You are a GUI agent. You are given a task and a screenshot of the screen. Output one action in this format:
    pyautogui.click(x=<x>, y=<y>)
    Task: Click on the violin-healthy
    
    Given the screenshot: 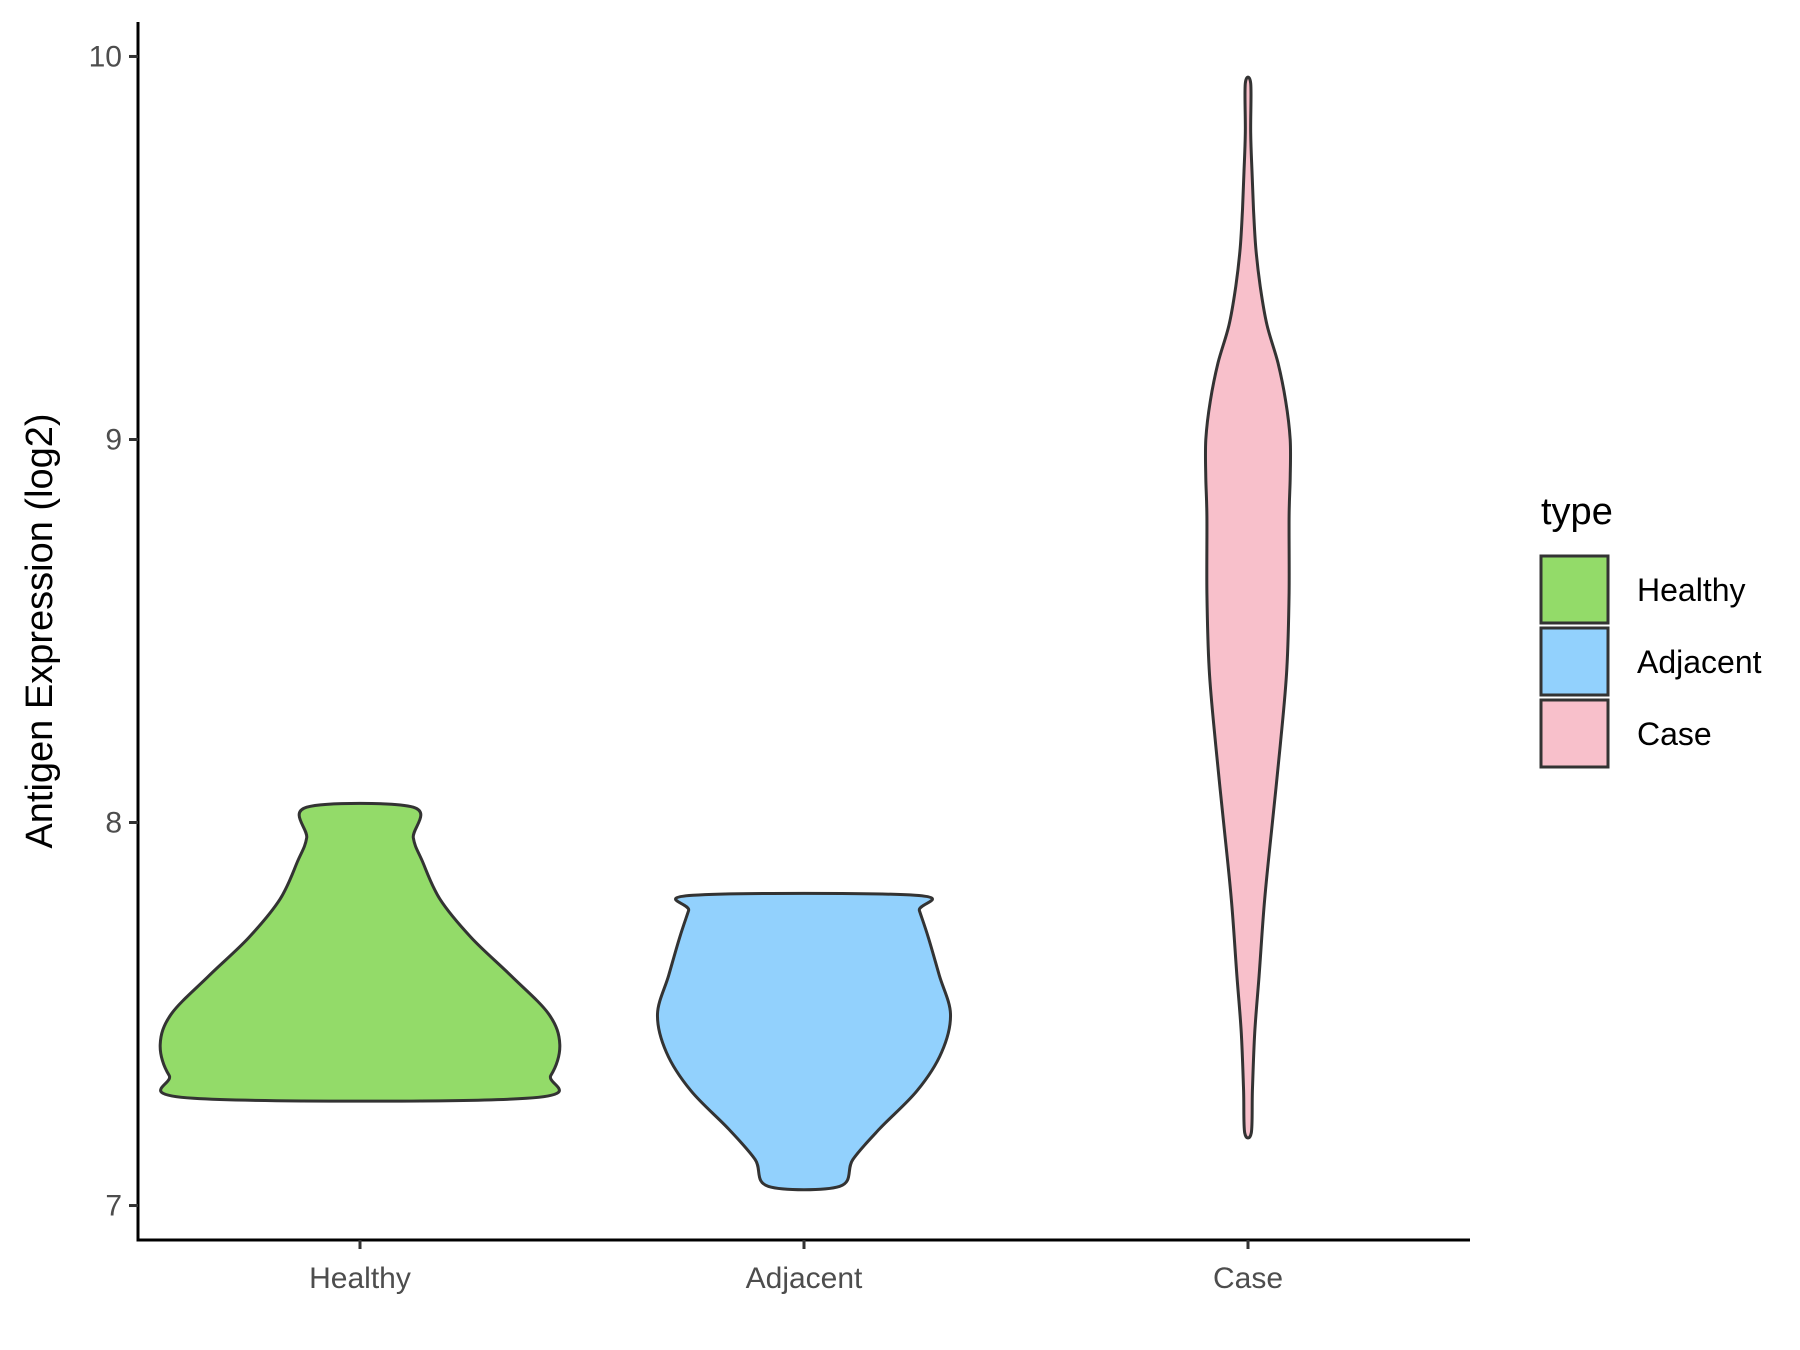 What is the action you would take?
    pyautogui.click(x=360, y=952)
    